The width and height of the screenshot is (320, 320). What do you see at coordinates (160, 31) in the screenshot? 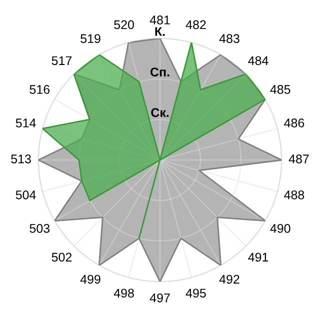
I see `y-tick-label: К.` at bounding box center [160, 31].